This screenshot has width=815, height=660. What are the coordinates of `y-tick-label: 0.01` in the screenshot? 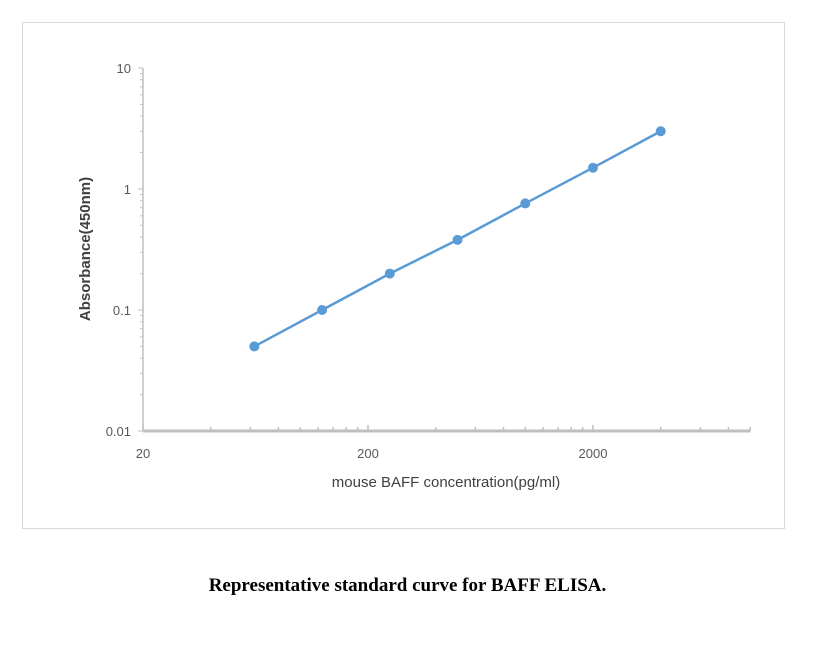 It's located at (118, 431).